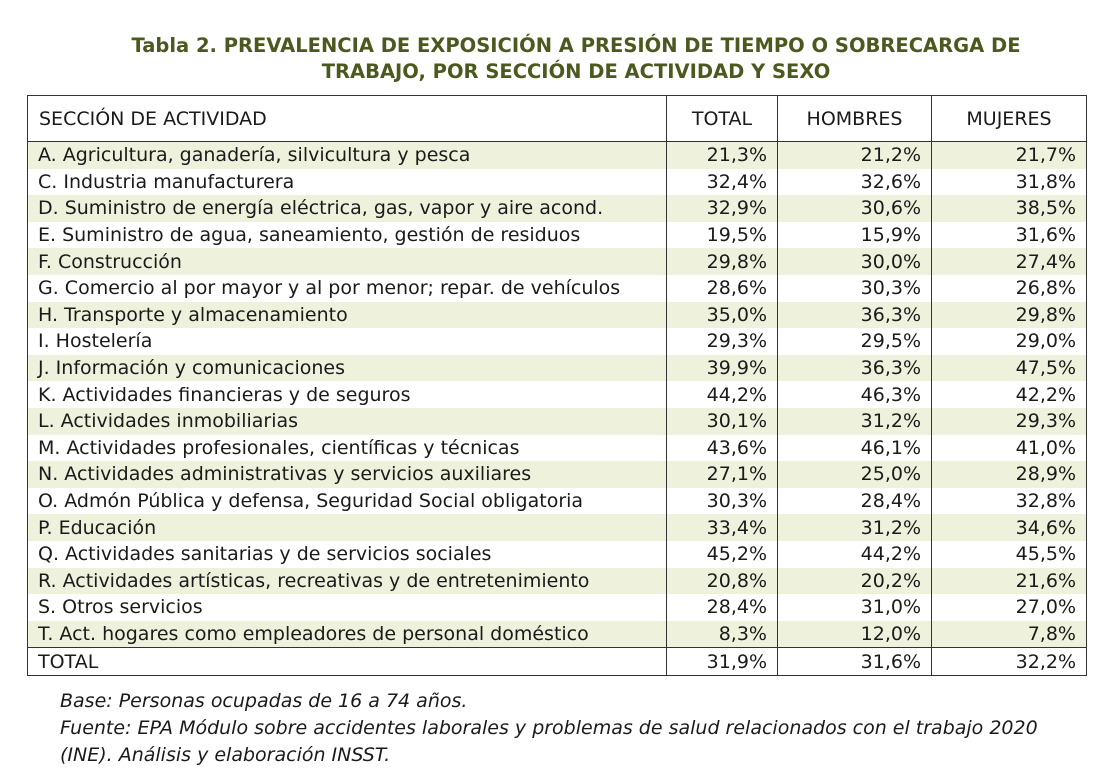  I want to click on cell-total: 32,9%, so click(722, 208).